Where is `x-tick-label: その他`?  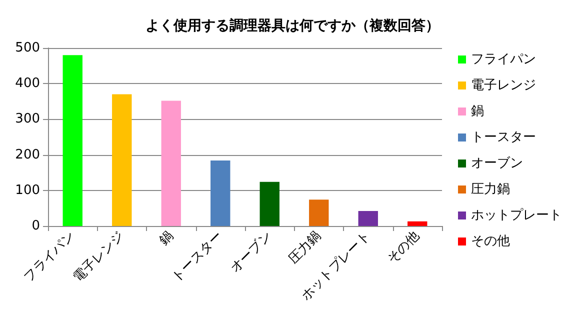 x-tick-label: その他 is located at coordinates (403, 247).